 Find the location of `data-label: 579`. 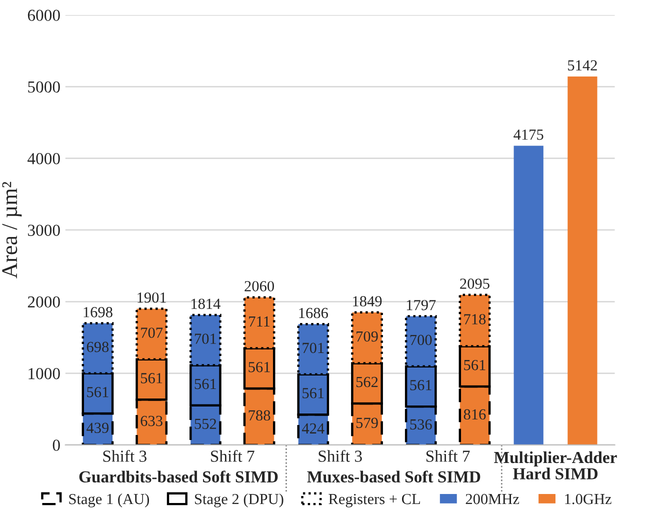

data-label: 579 is located at coordinates (367, 423).